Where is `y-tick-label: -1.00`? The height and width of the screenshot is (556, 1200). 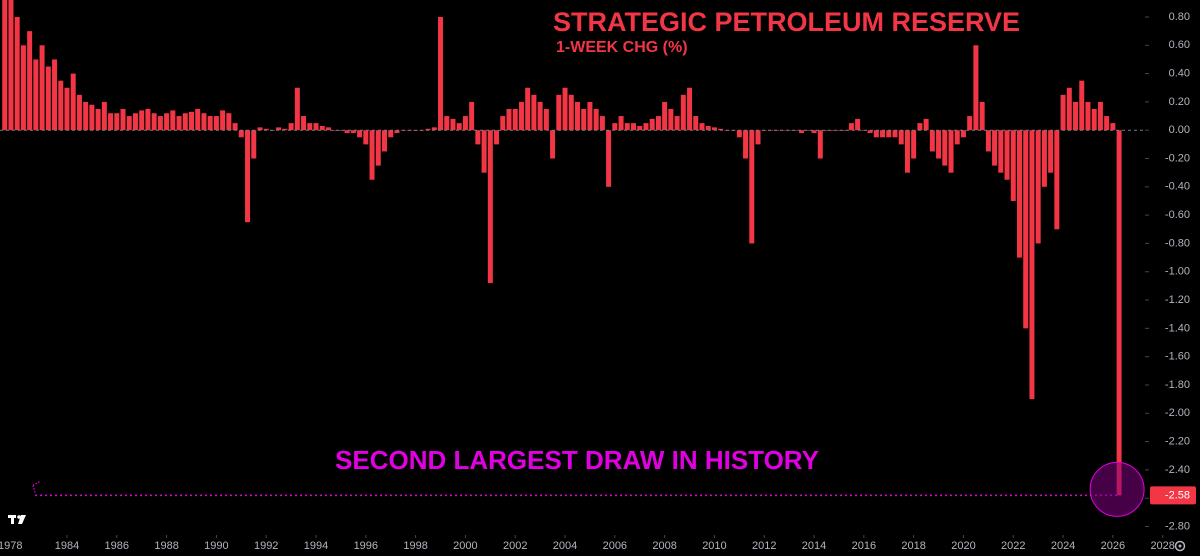
y-tick-label: -1.00 is located at coordinates (1177, 272).